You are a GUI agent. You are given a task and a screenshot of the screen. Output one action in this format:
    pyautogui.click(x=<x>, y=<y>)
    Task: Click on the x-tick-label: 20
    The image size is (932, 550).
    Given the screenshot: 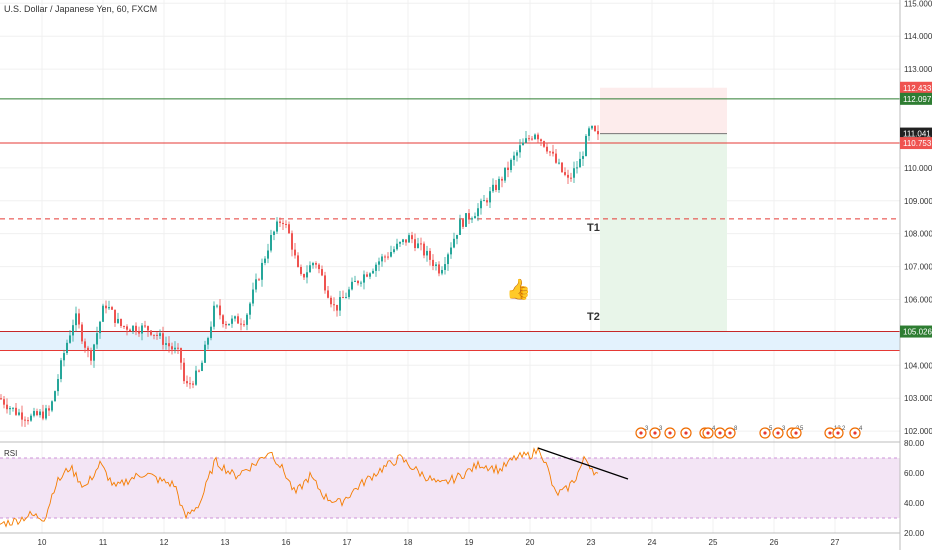 What is the action you would take?
    pyautogui.click(x=530, y=542)
    